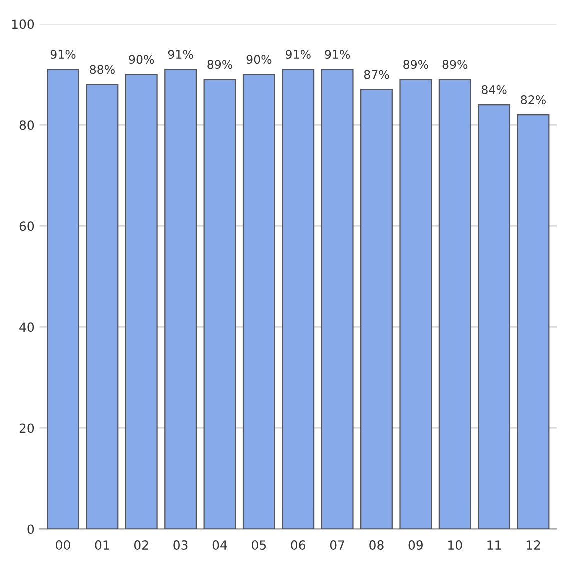 The width and height of the screenshot is (576, 563). What do you see at coordinates (377, 75) in the screenshot?
I see `data-label: 87%` at bounding box center [377, 75].